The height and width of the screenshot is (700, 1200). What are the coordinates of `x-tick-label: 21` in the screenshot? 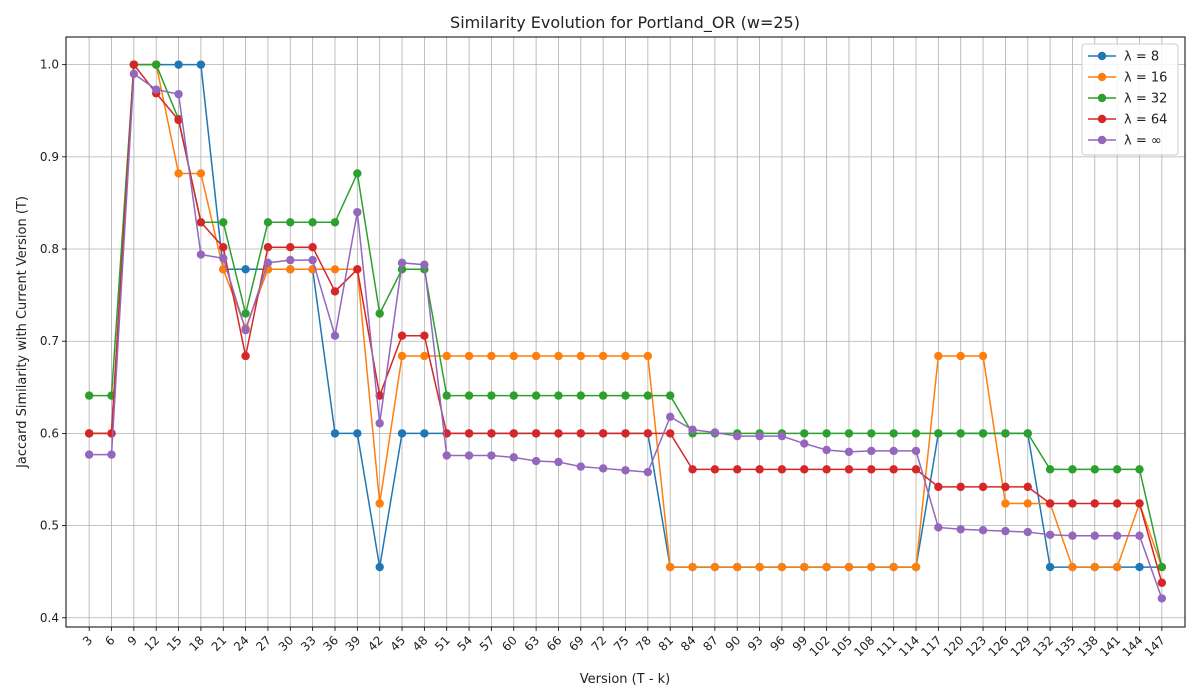 It's located at (219, 643).